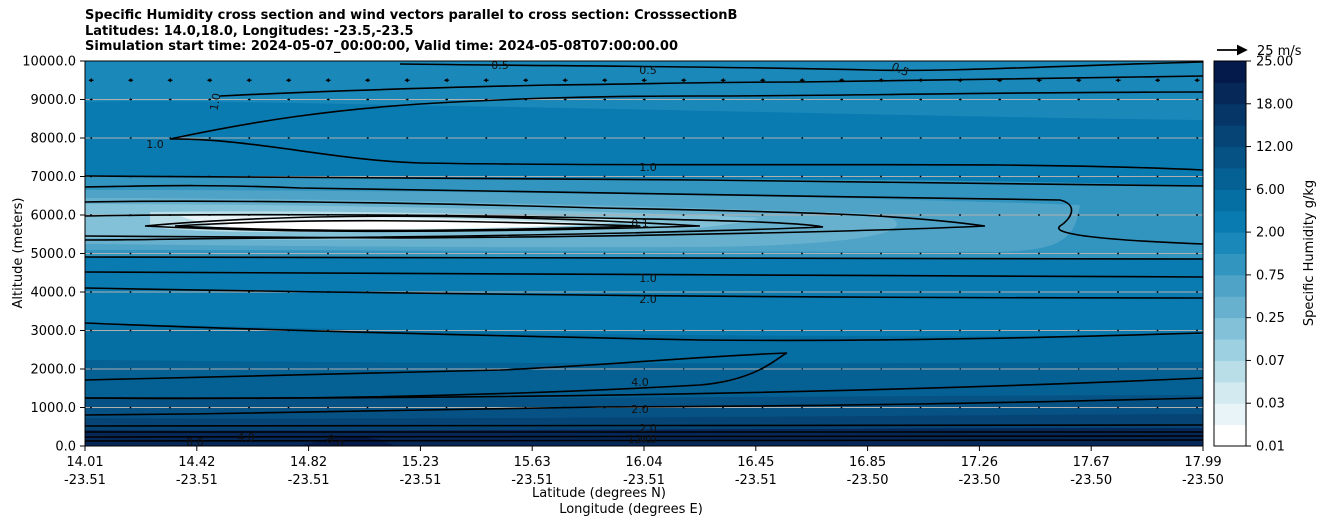 The width and height of the screenshot is (1326, 526). Describe the element at coordinates (755, 462) in the screenshot. I see `x-tick-label-latitude: 16.45` at that location.